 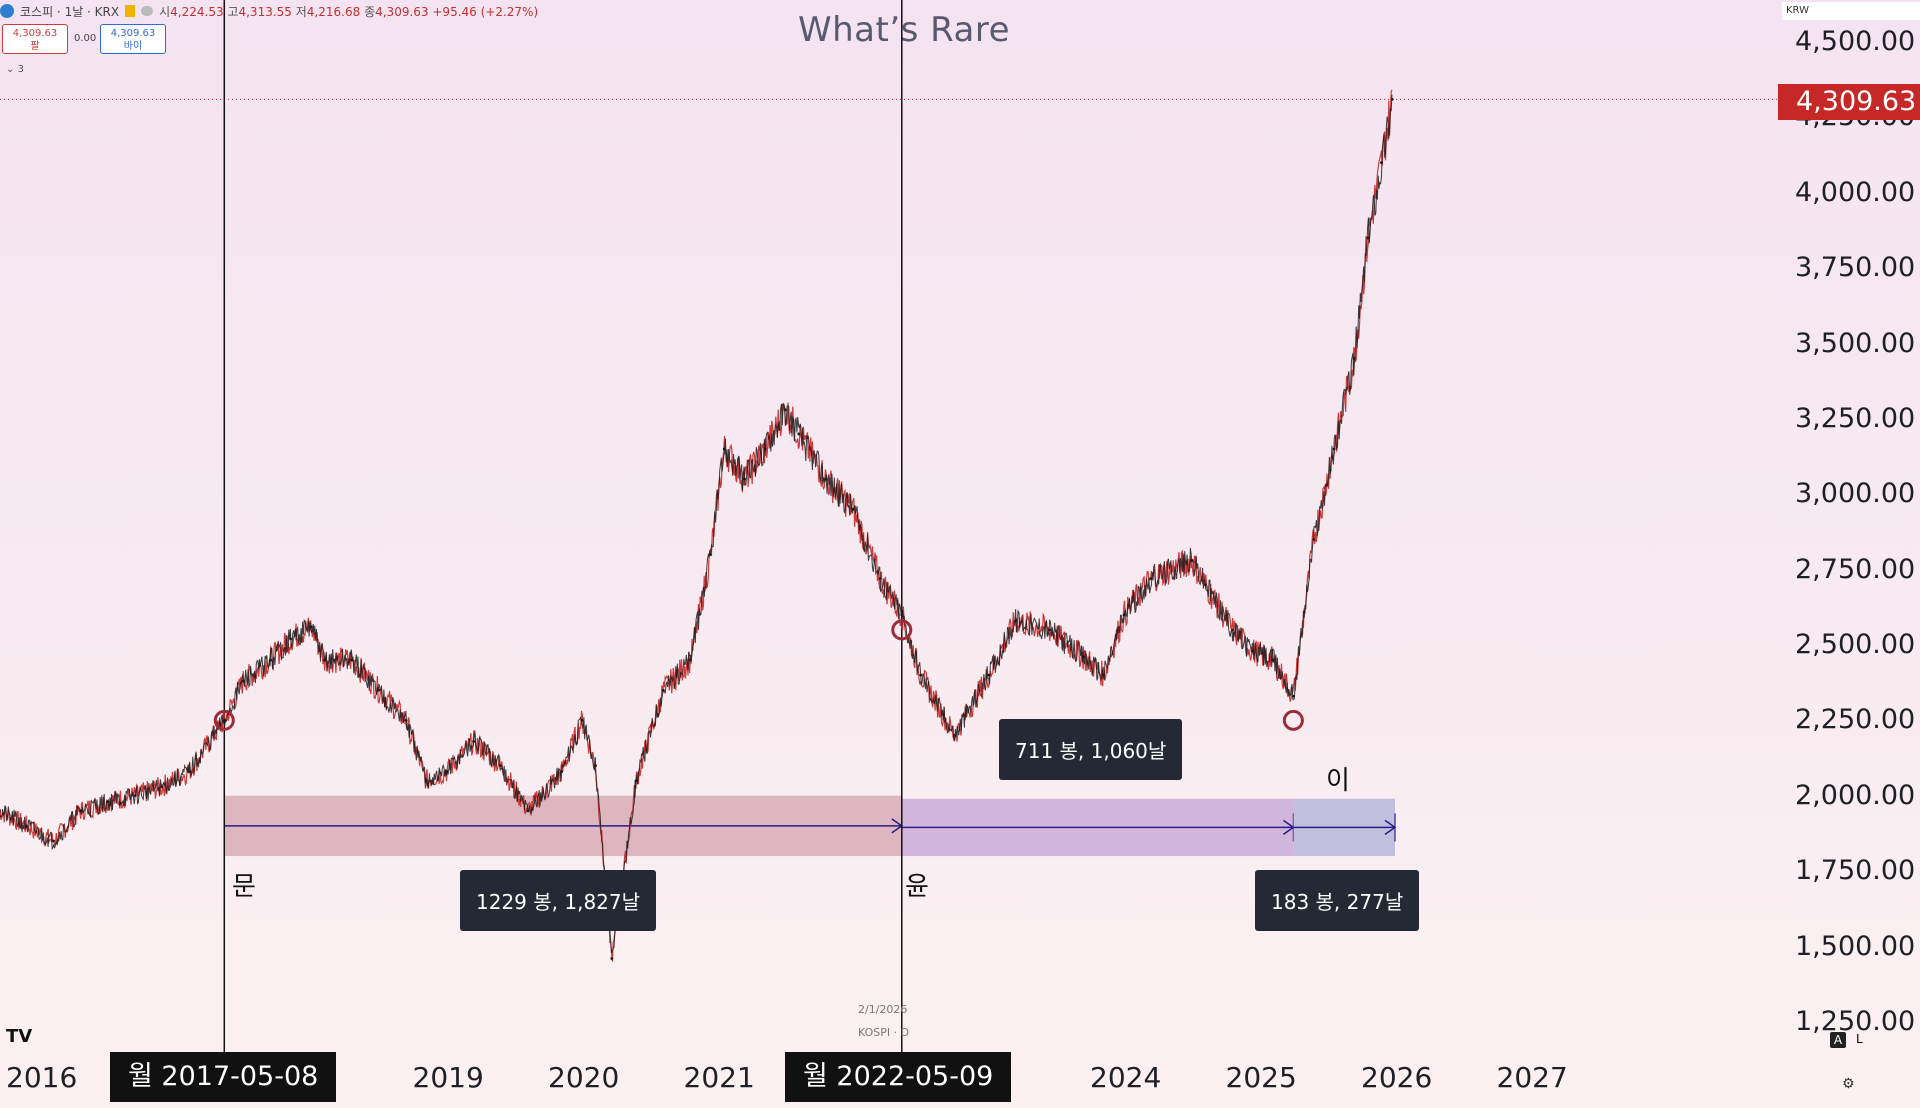 What do you see at coordinates (1397, 1077) in the screenshot?
I see `x-tick-label: 2026` at bounding box center [1397, 1077].